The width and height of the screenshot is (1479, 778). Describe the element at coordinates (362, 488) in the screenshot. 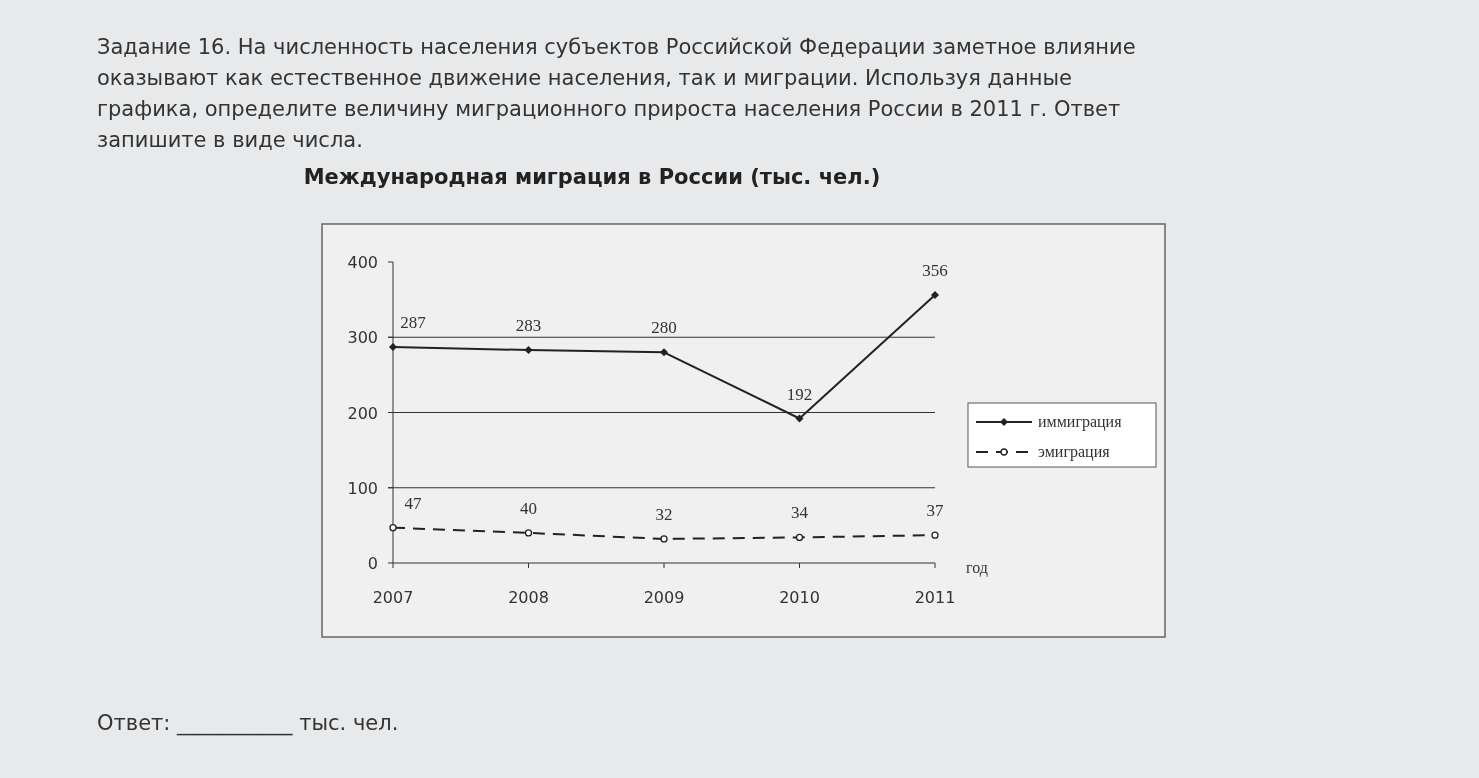

I see `y-tick-label: 100` at that location.